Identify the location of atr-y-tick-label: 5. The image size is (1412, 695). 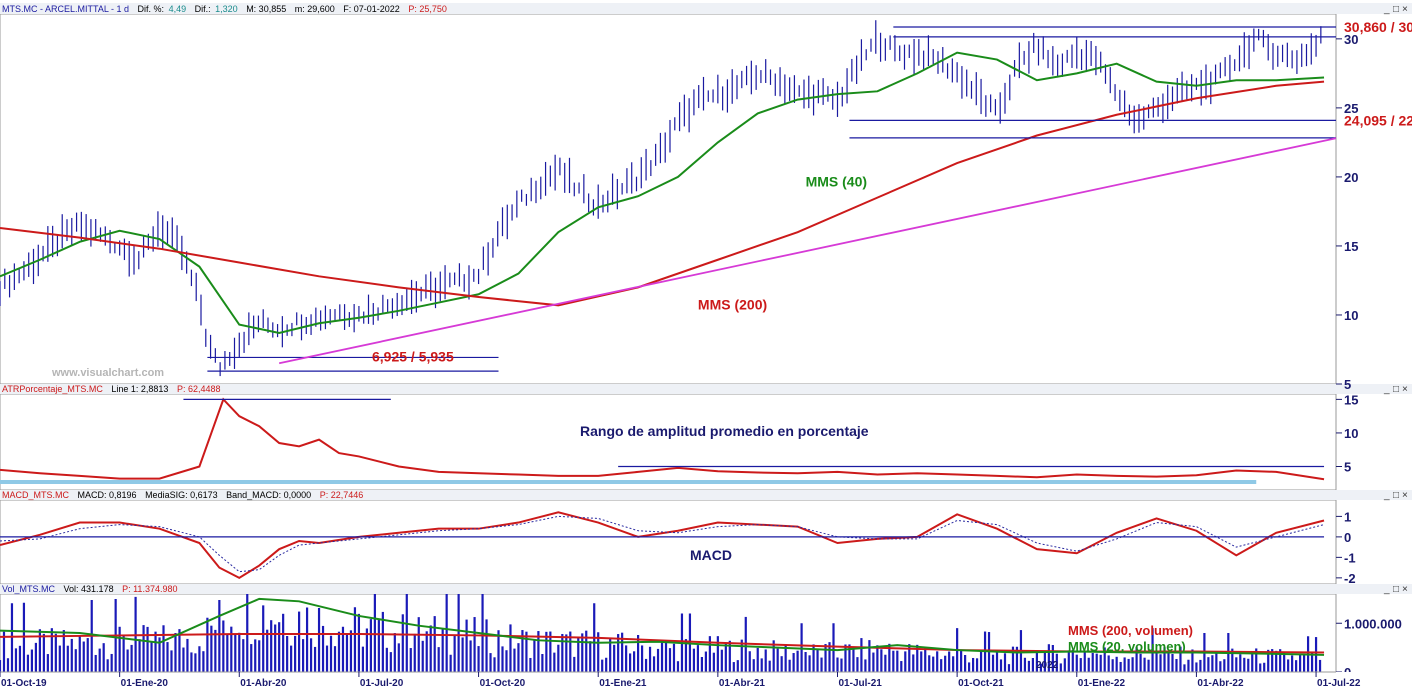
(1347, 467).